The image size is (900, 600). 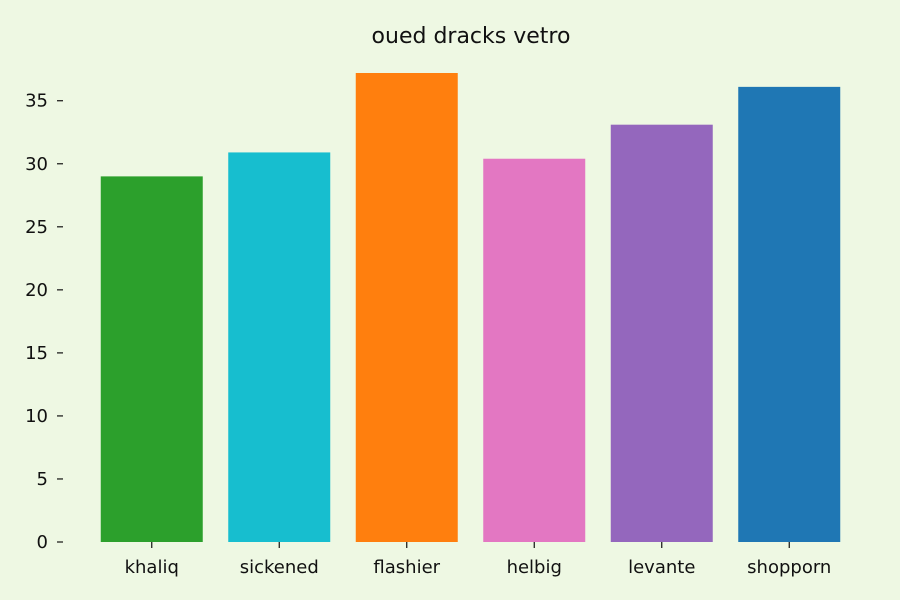 What do you see at coordinates (151, 359) in the screenshot?
I see `bar-khaliq` at bounding box center [151, 359].